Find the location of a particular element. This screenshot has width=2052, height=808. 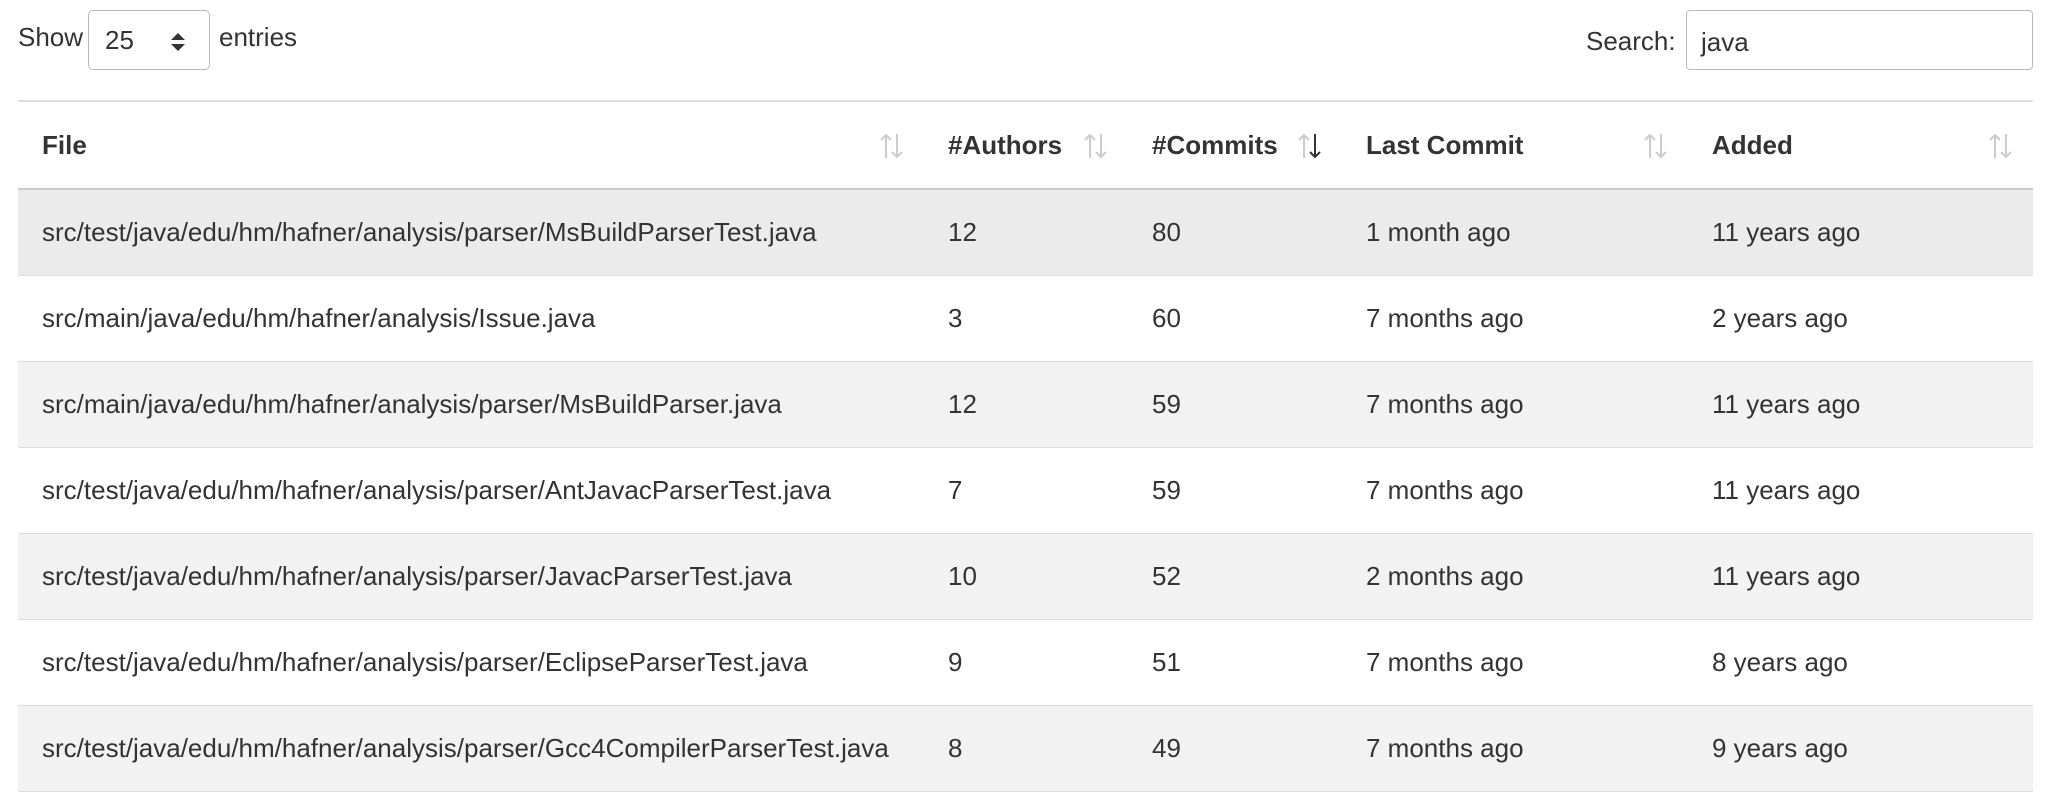

table-cell: 60 is located at coordinates (1235, 318).